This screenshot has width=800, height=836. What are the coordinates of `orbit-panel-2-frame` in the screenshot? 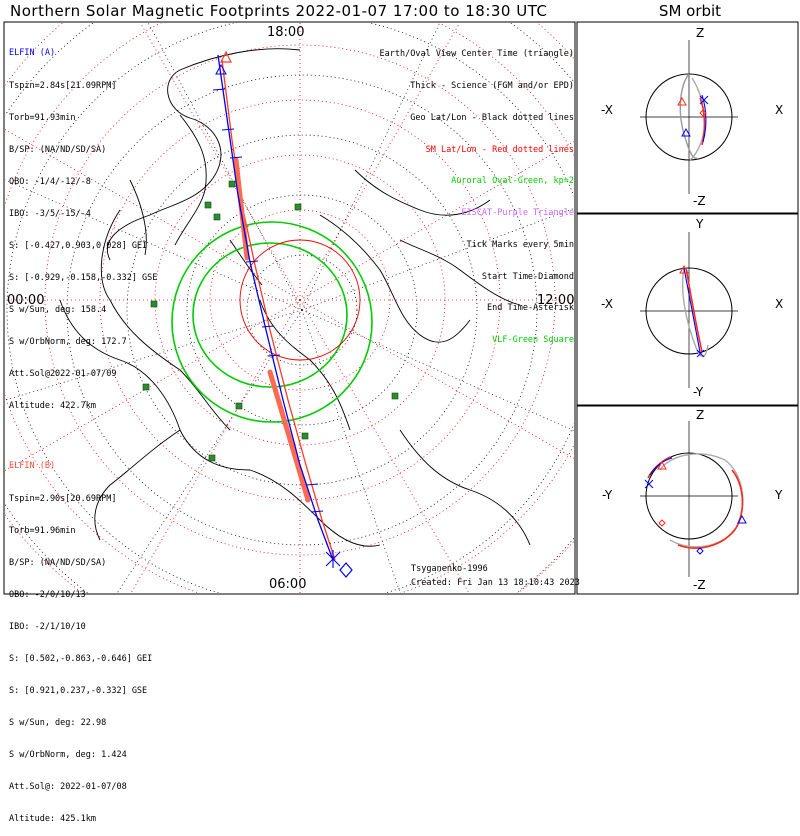 It's located at (687, 309).